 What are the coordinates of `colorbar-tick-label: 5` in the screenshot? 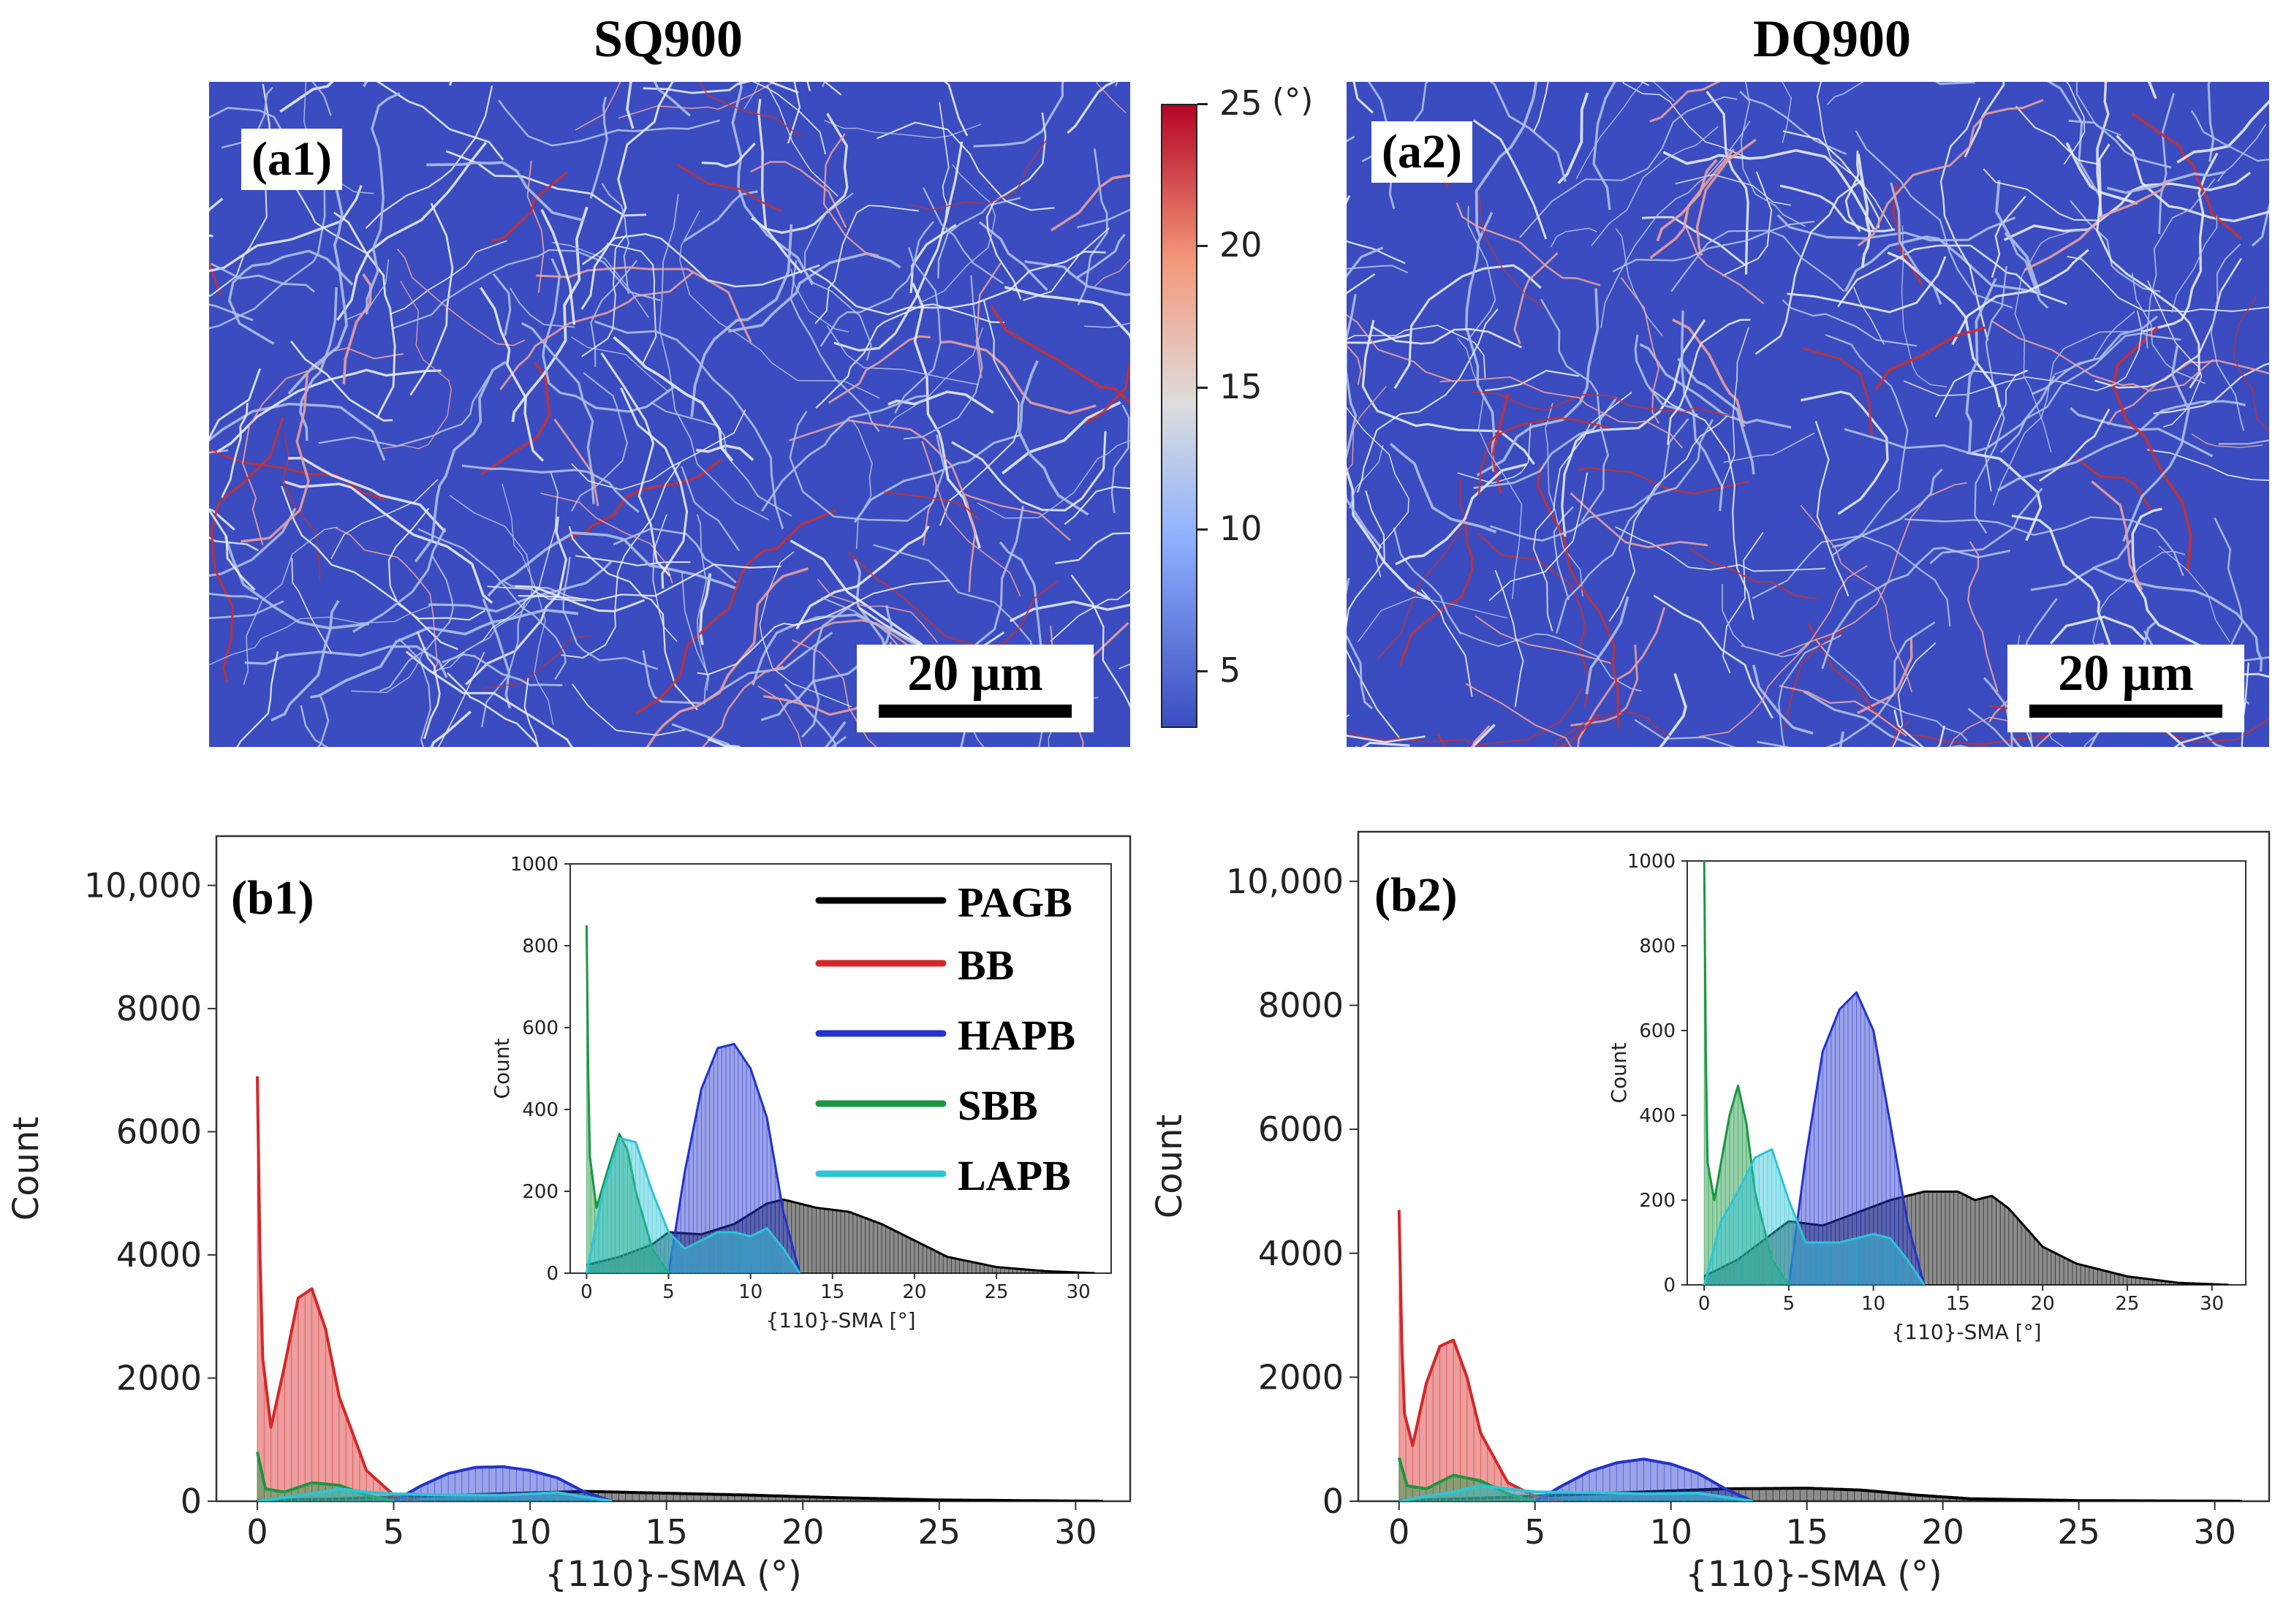 It's located at (1230, 670).